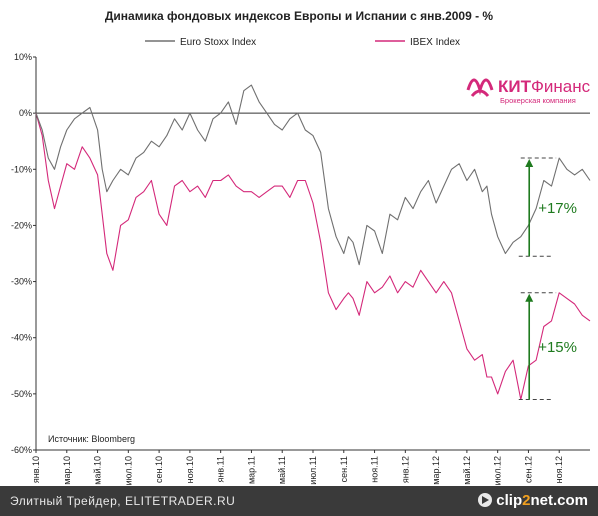 The height and width of the screenshot is (516, 598). I want to click on logo-name: КИТФинанс, so click(544, 86).